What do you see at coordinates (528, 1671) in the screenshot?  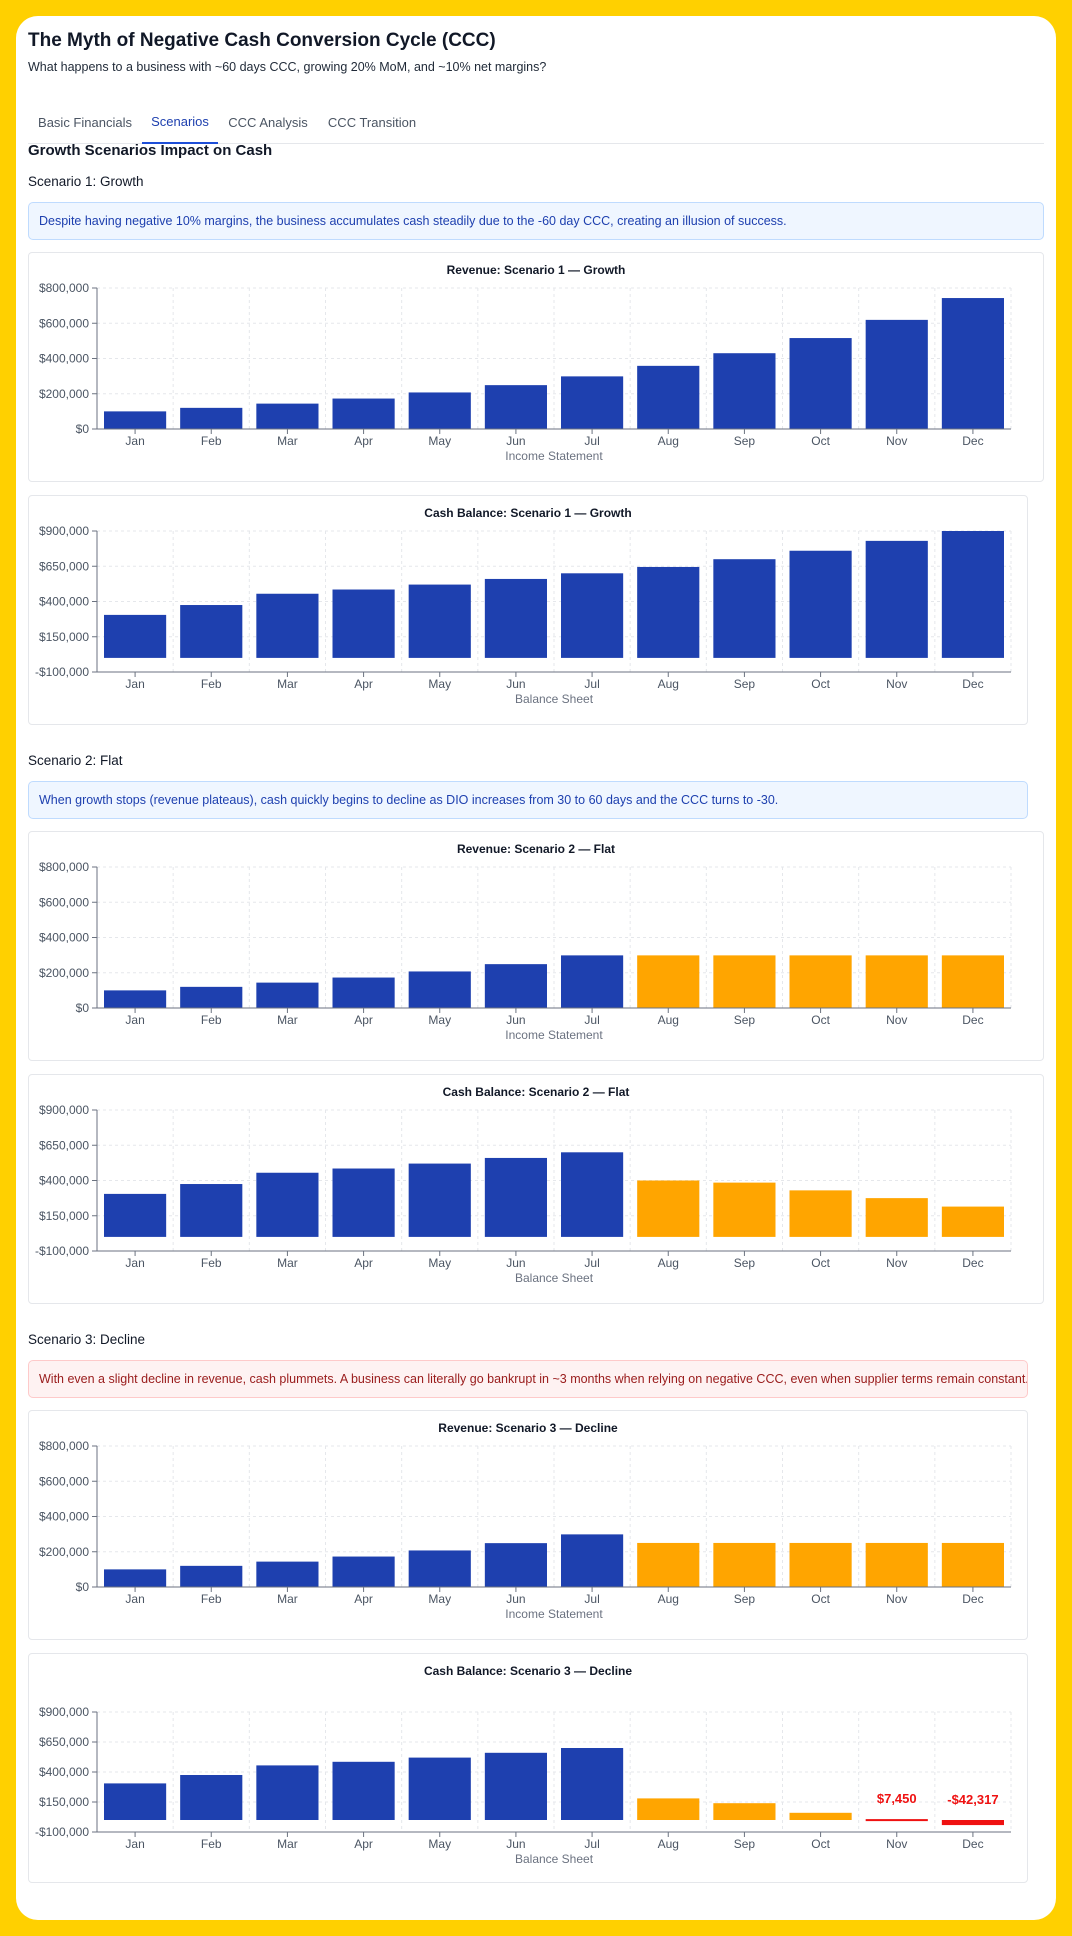 I see `chart-title: Cash Balance: Scenario 3 — Decline` at bounding box center [528, 1671].